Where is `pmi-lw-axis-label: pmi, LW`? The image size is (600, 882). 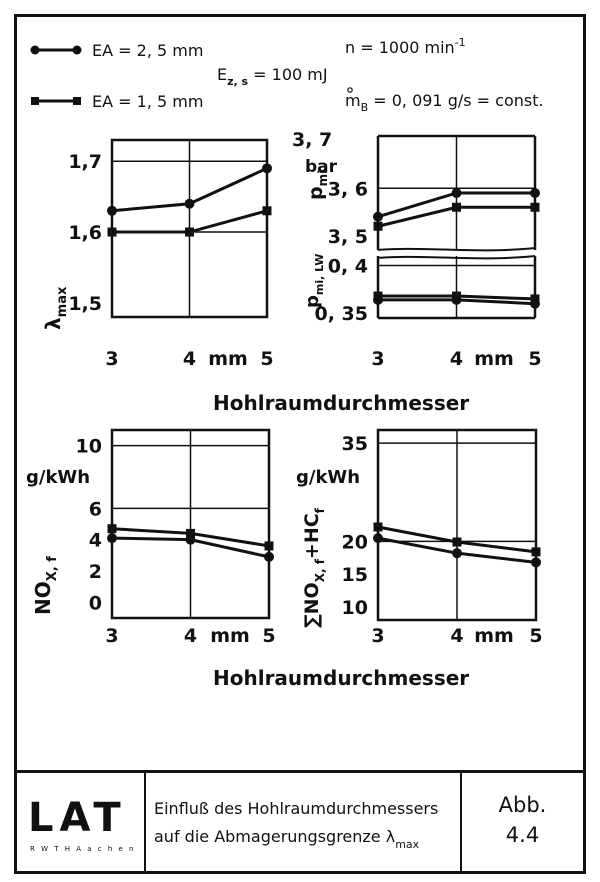 pmi-lw-axis-label: pmi, LW is located at coordinates (314, 281).